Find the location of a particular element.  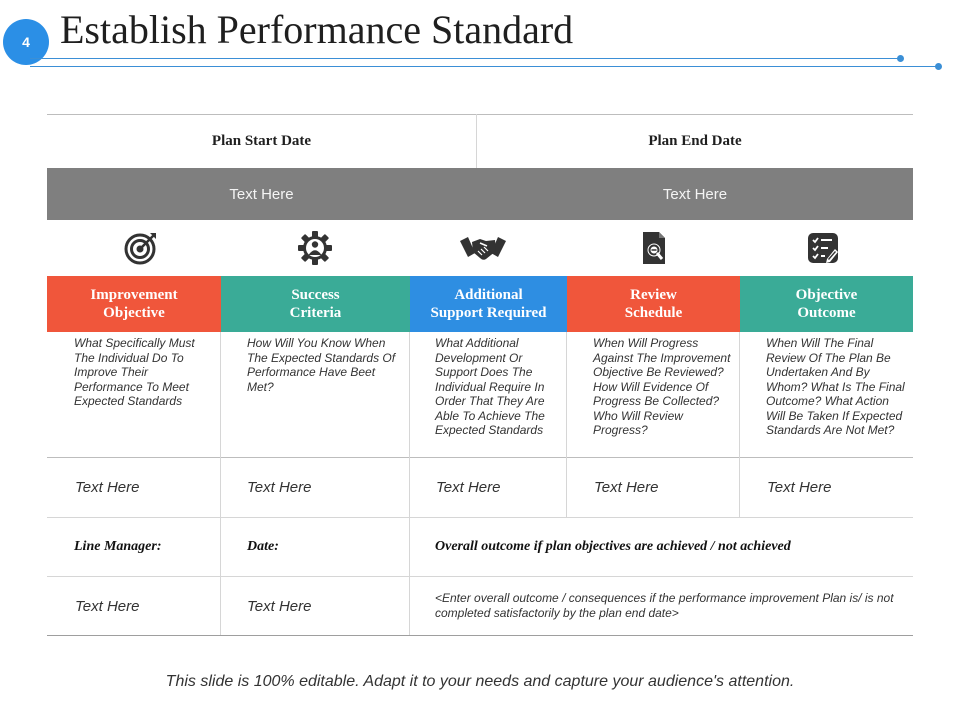

table-top-border is located at coordinates (480, 114).